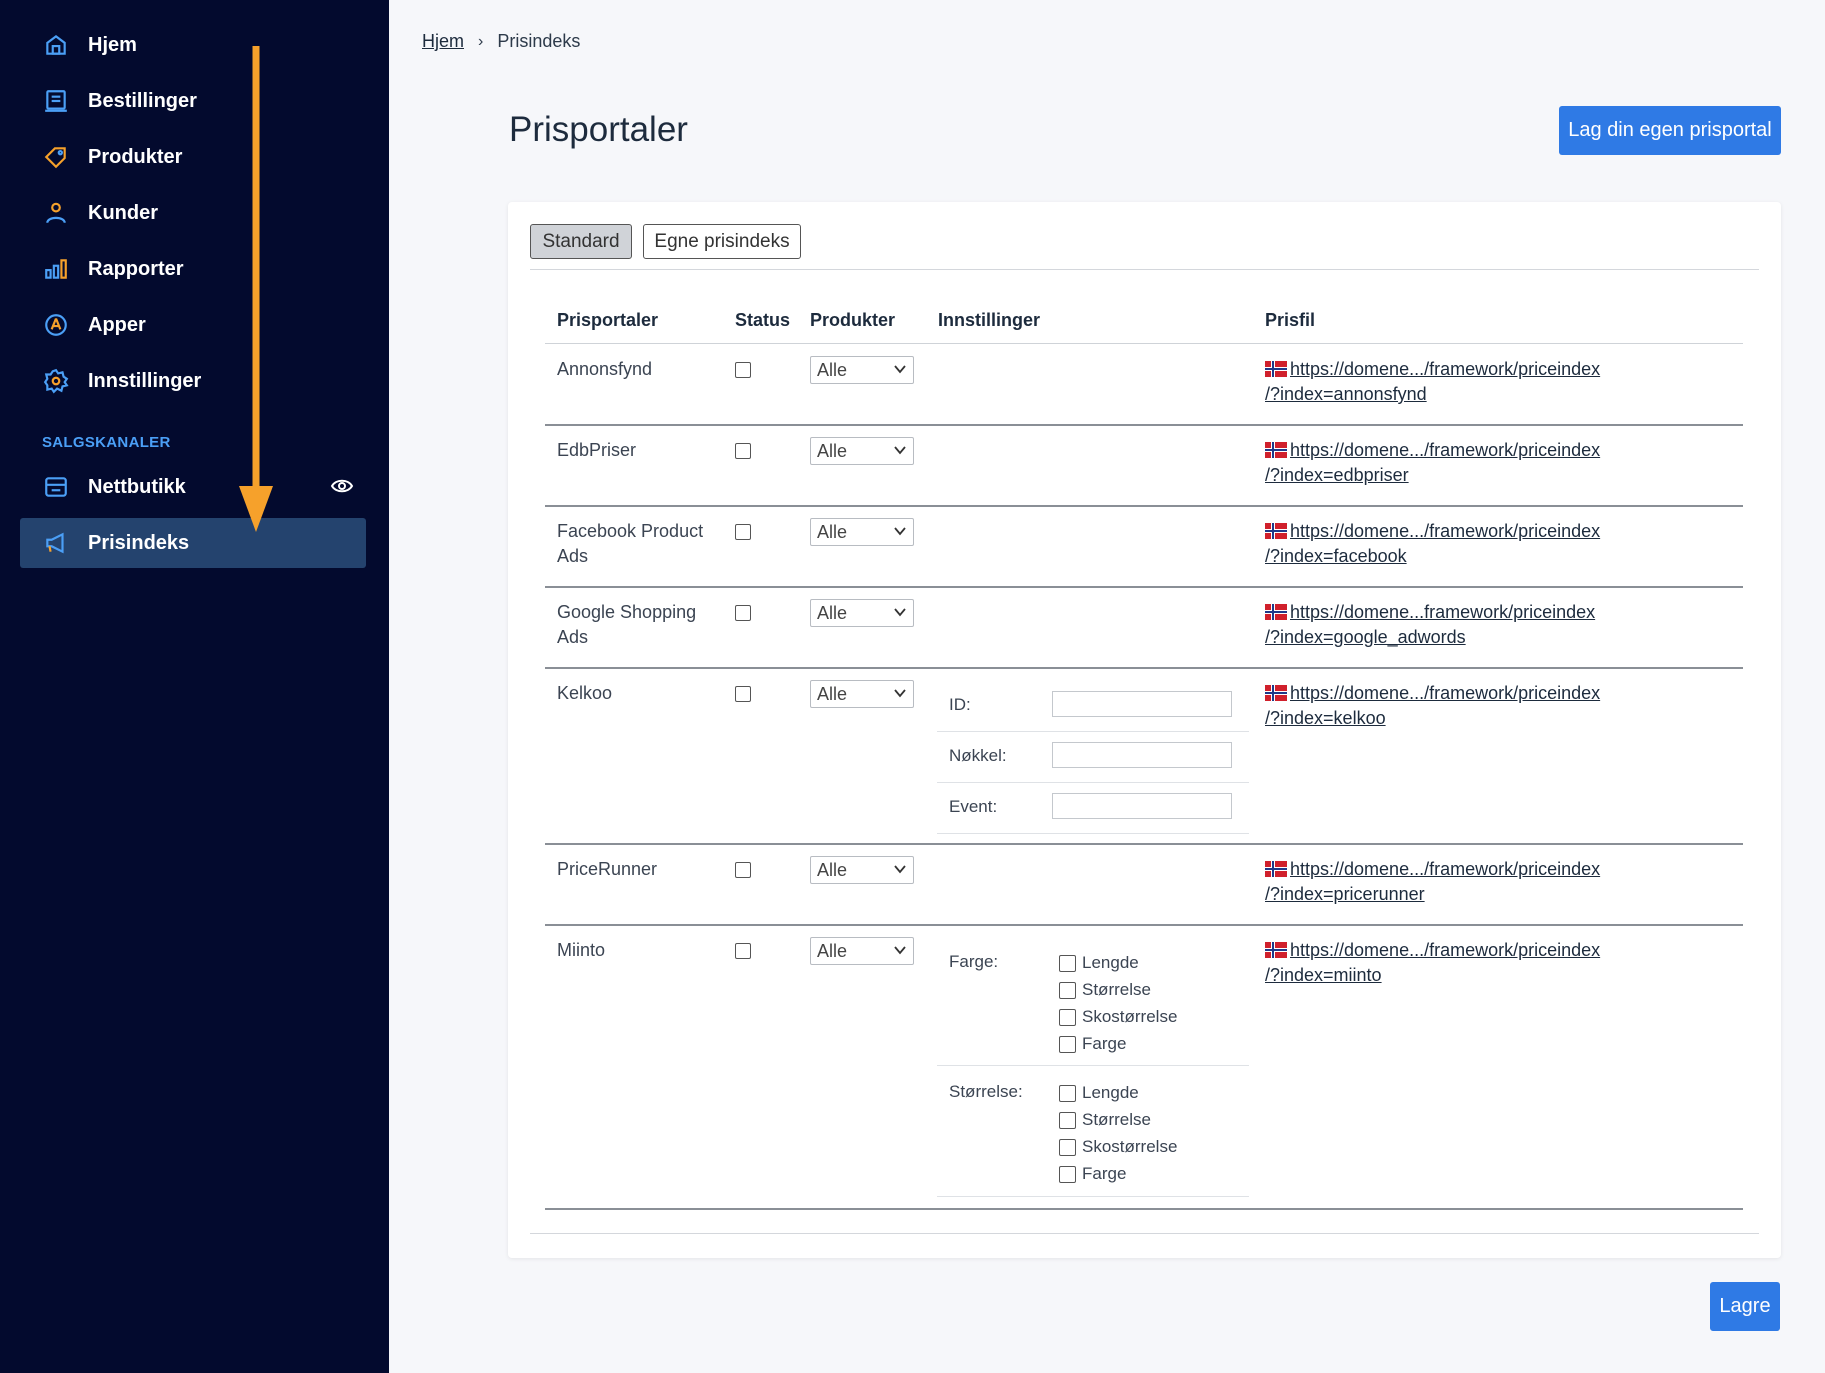  Describe the element at coordinates (56, 213) in the screenshot. I see `user-icon` at that location.